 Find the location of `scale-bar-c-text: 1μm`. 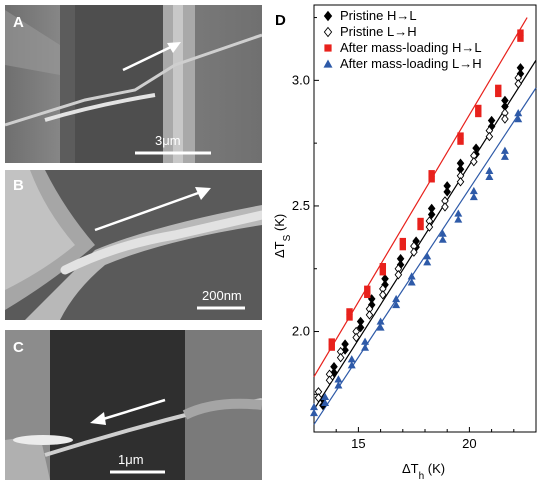

scale-bar-c-text: 1μm is located at coordinates (131, 459).